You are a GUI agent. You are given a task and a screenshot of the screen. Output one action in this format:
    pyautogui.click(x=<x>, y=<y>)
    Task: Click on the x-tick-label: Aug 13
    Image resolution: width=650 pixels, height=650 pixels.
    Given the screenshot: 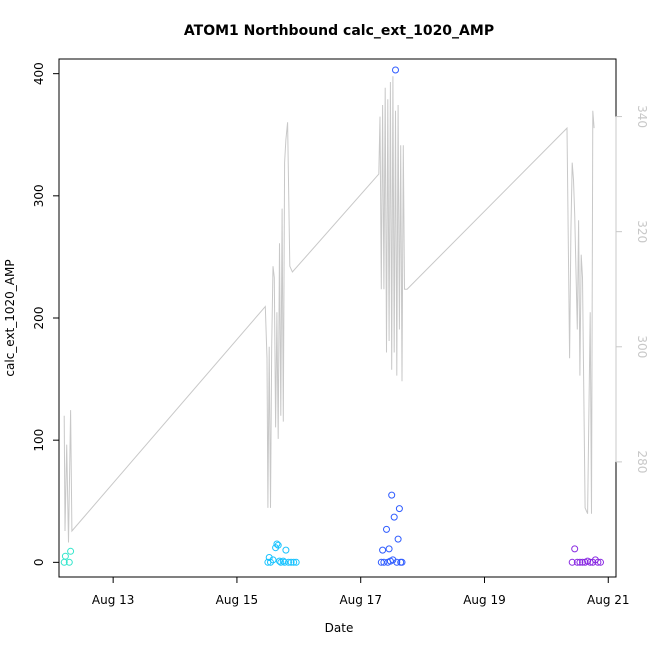 What is the action you would take?
    pyautogui.click(x=113, y=600)
    